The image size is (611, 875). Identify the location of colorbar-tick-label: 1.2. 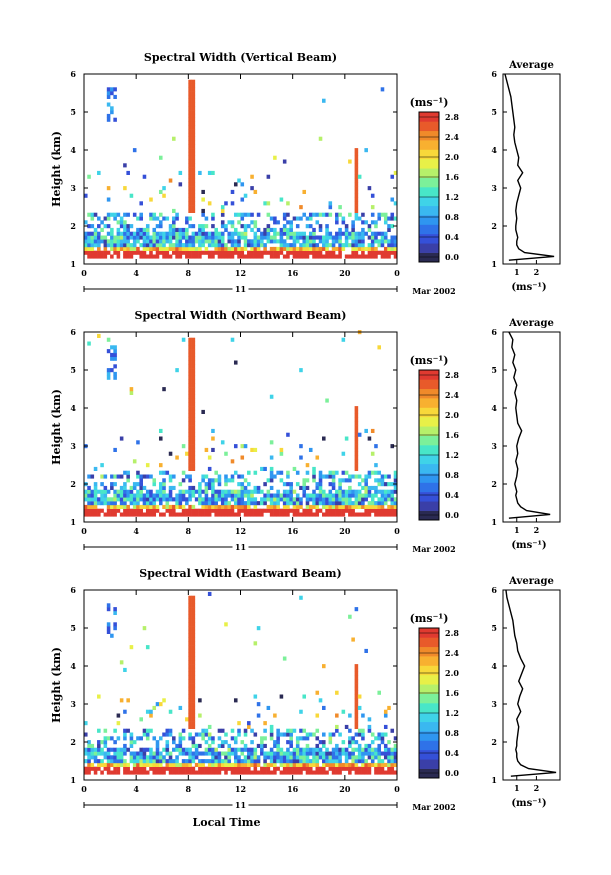
(452, 713).